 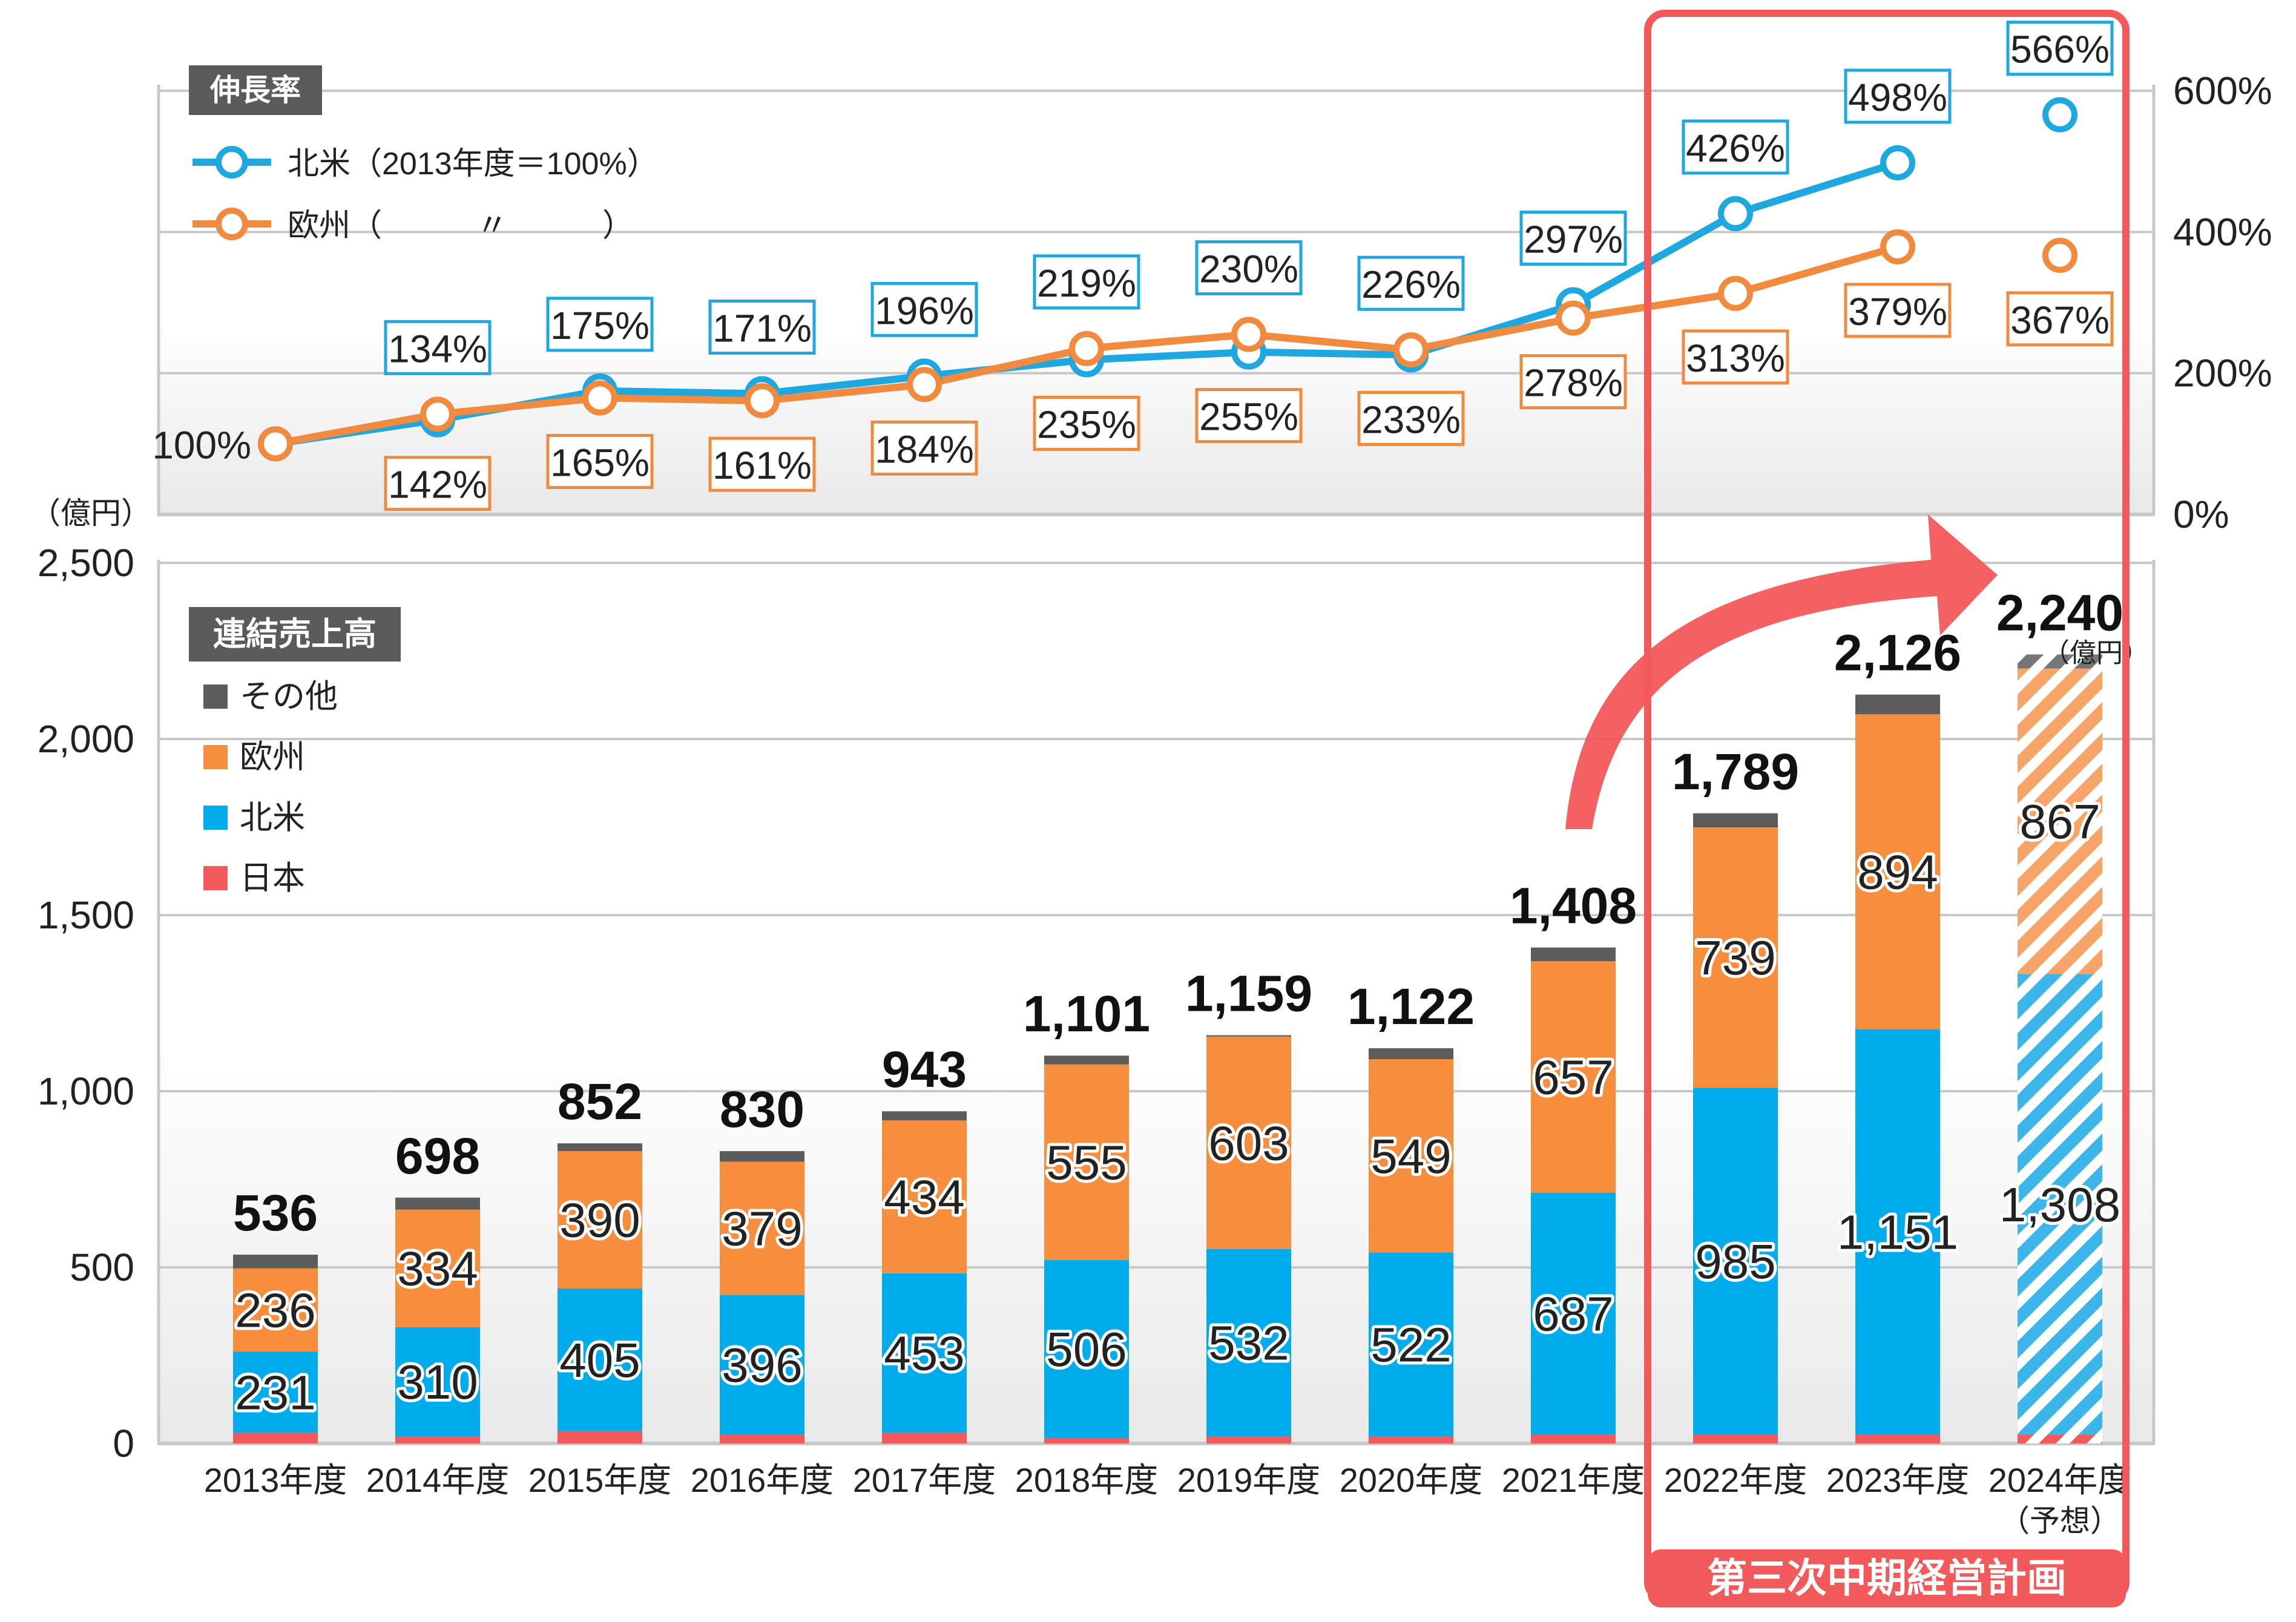 I want to click on y-tick-label: 2,500, so click(x=86, y=563).